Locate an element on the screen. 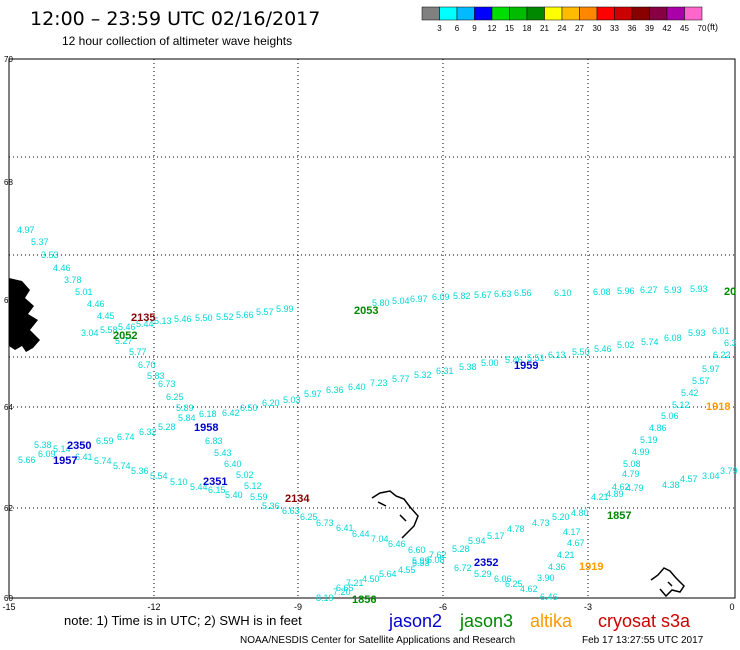  wave-height-value: 5.13 is located at coordinates (163, 321).